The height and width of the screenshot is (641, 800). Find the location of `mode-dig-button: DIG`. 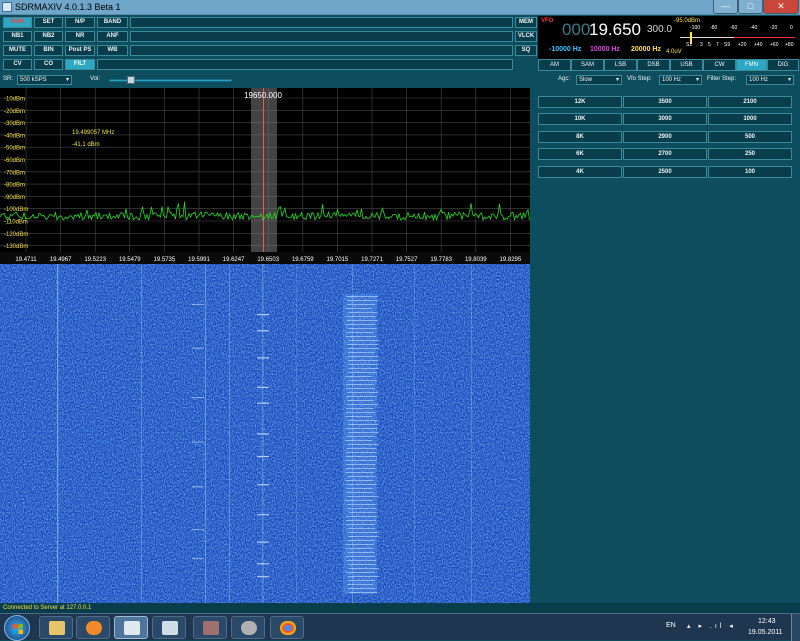

mode-dig-button: DIG is located at coordinates (783, 65).